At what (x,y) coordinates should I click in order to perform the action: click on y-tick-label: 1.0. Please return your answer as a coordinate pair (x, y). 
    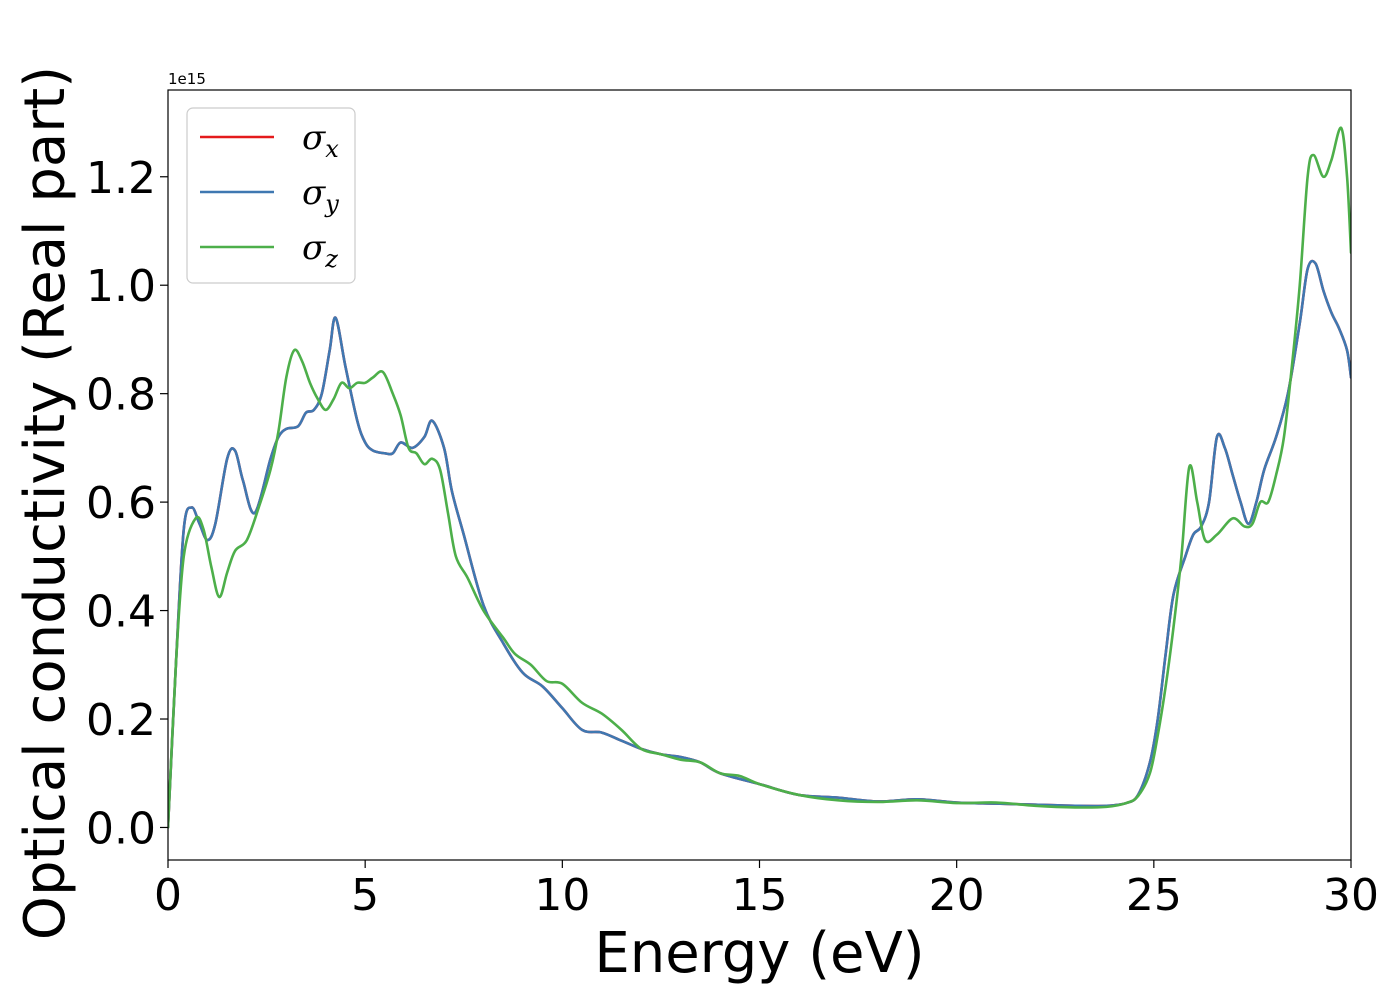
    Looking at the image, I should click on (121, 286).